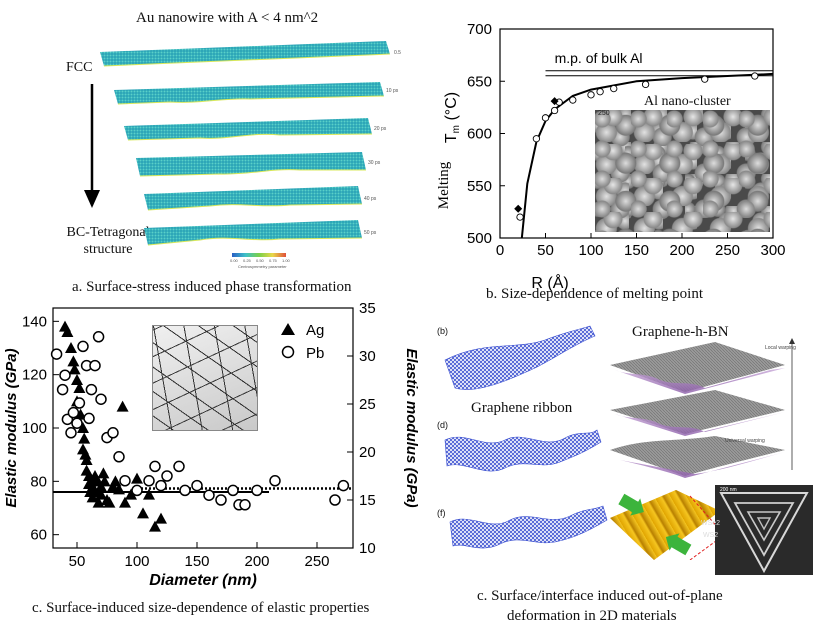 This screenshot has height=638, width=815. What do you see at coordinates (315, 353) in the screenshot?
I see `legend-label-pb: Pb` at bounding box center [315, 353].